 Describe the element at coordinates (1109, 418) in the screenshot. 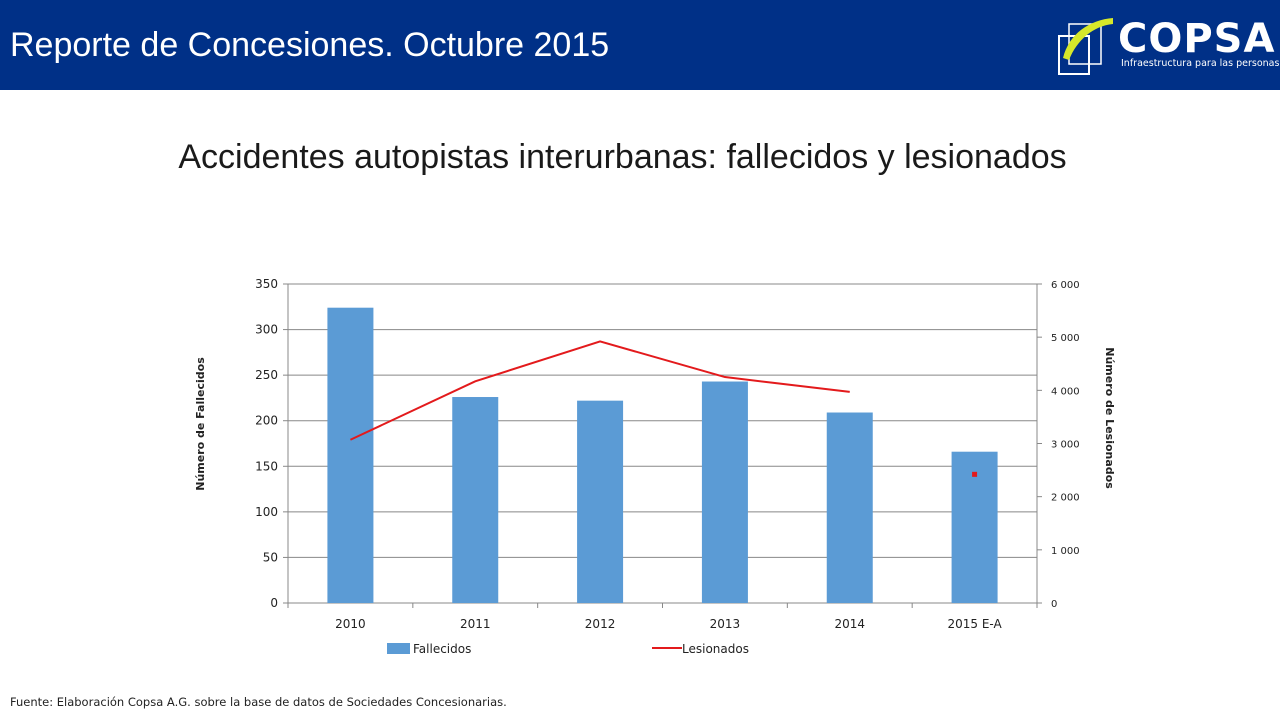

I see `y2-axis-label: Número de Lesionados` at that location.